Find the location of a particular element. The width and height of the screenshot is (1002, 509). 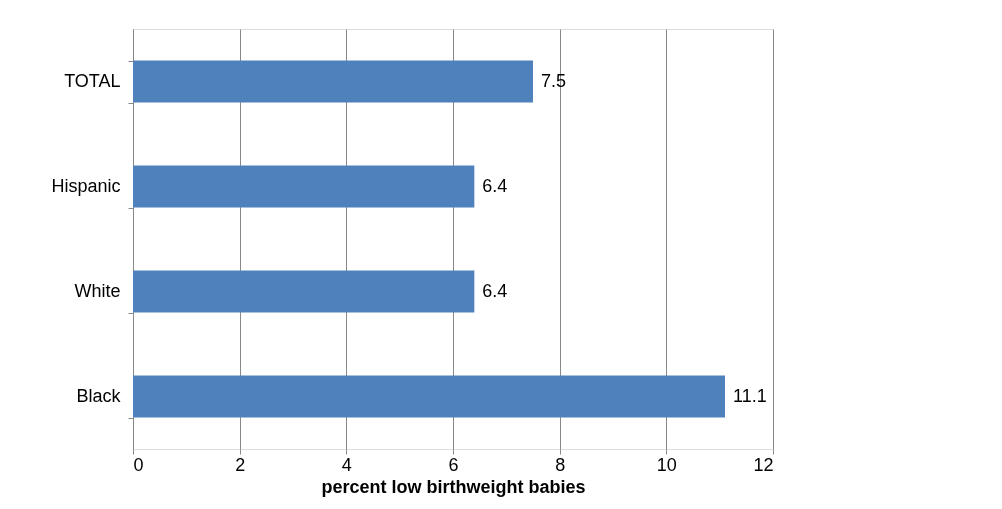

y-tick-label: Hispanic is located at coordinates (86, 186).